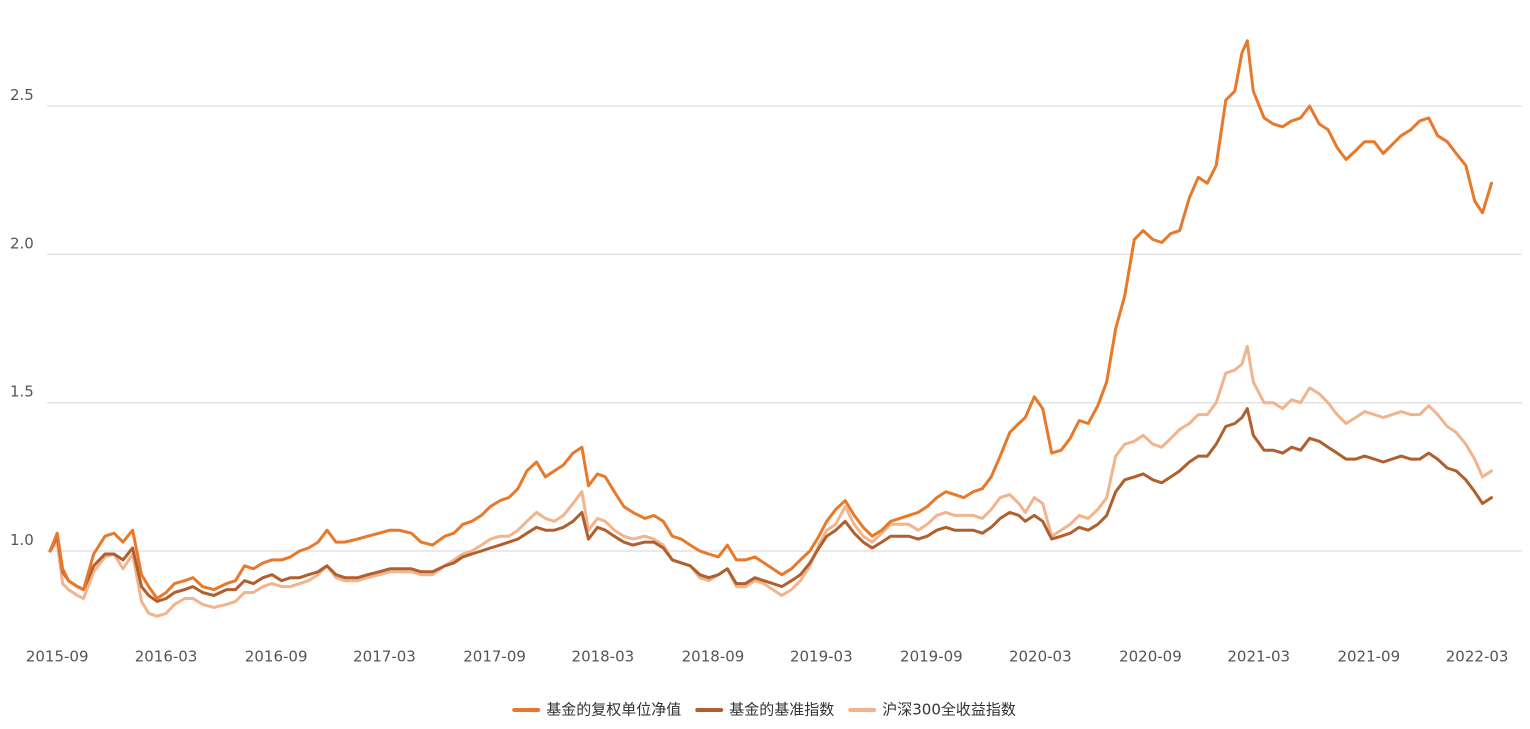  Describe the element at coordinates (1477, 657) in the screenshot. I see `x-tick-label: 2022-03` at that location.